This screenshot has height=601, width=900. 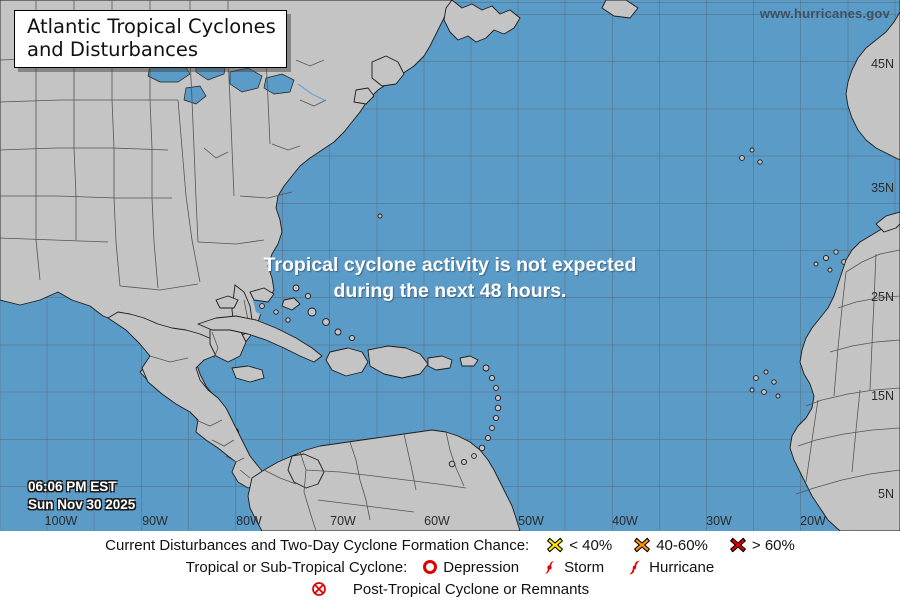 I want to click on lon-label-60w: 60W, so click(x=437, y=521).